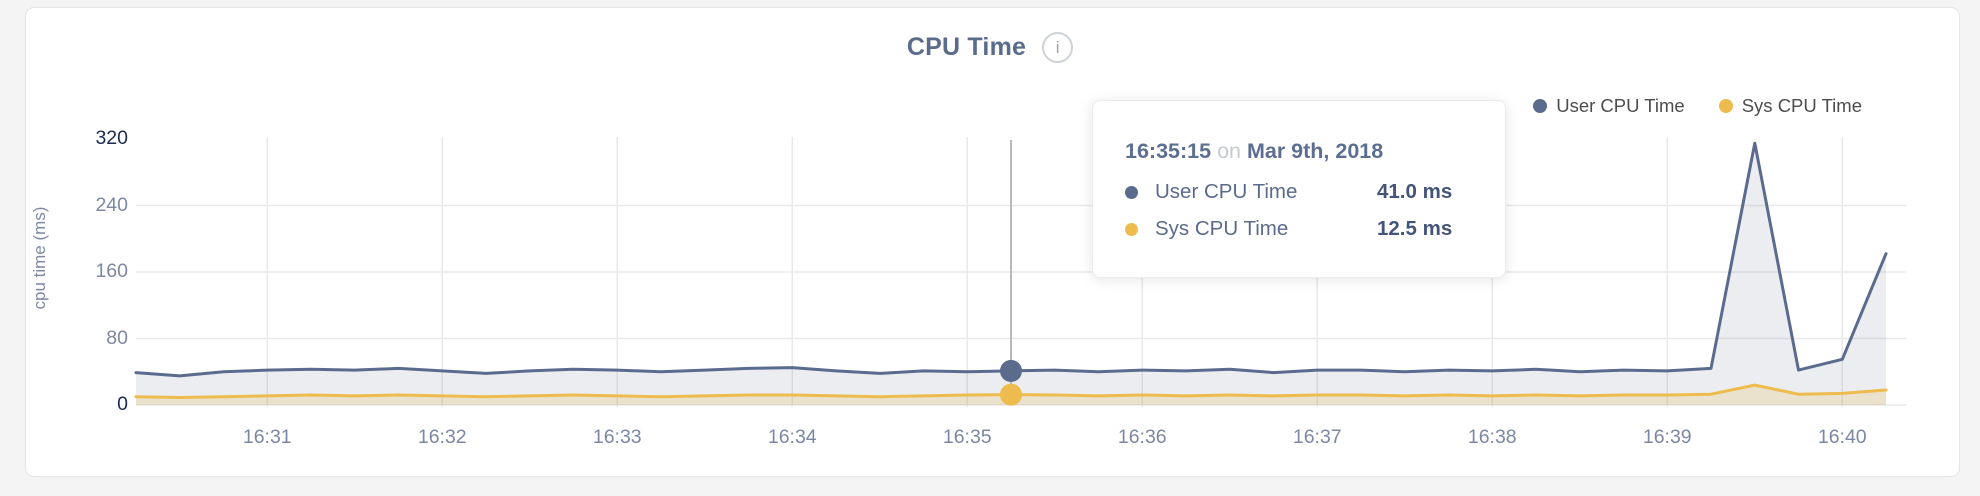 This screenshot has width=1980, height=496. I want to click on y-tick-label: 0, so click(122, 404).